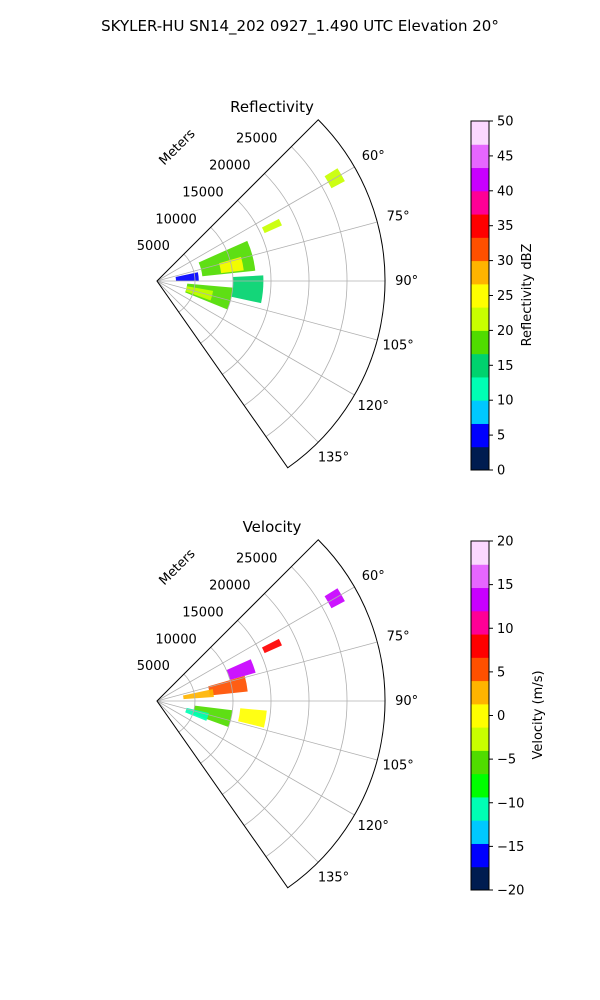  What do you see at coordinates (527, 295) in the screenshot?
I see `colorbar-label: Reflectivity dBZ` at bounding box center [527, 295].